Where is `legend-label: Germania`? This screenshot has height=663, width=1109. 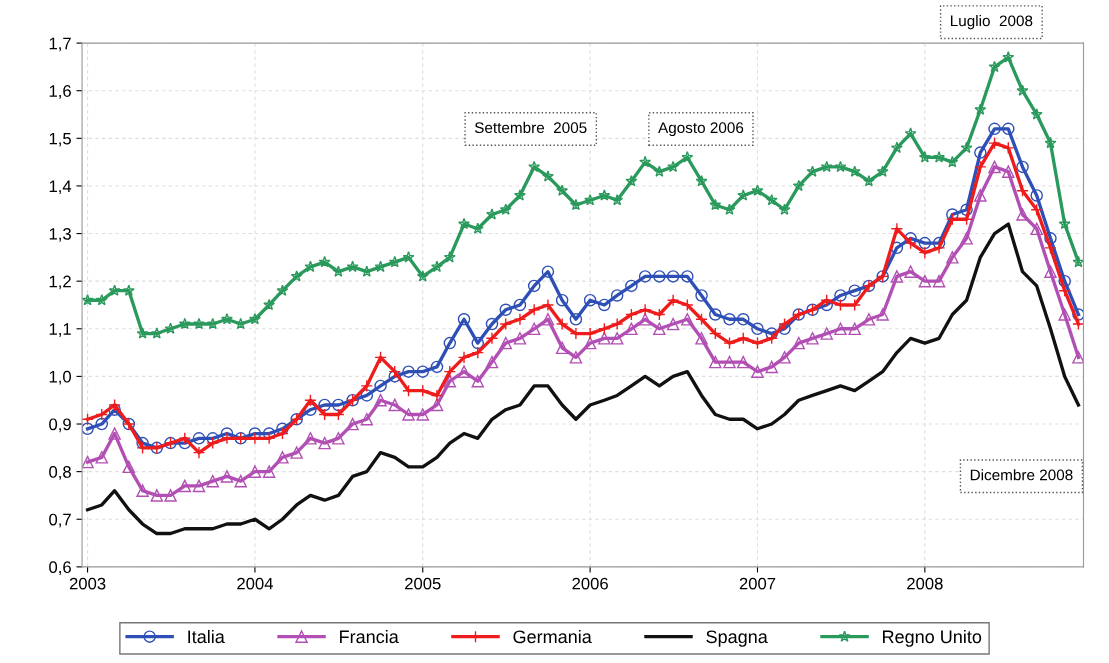
legend-label: Germania is located at coordinates (552, 636).